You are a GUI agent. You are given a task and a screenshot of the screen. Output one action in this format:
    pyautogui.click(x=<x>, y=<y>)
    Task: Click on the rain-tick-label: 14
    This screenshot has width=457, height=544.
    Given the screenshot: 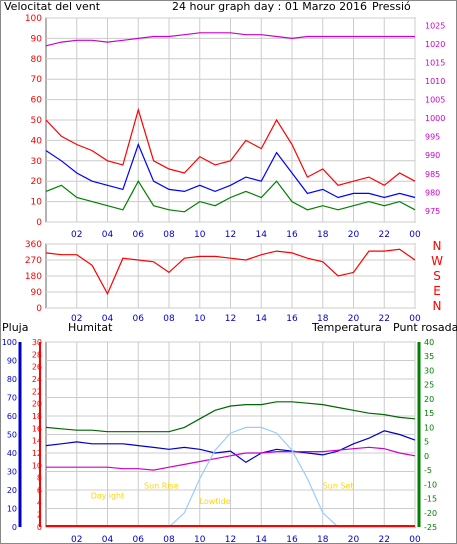 What is the action you would take?
    pyautogui.click(x=37, y=441)
    